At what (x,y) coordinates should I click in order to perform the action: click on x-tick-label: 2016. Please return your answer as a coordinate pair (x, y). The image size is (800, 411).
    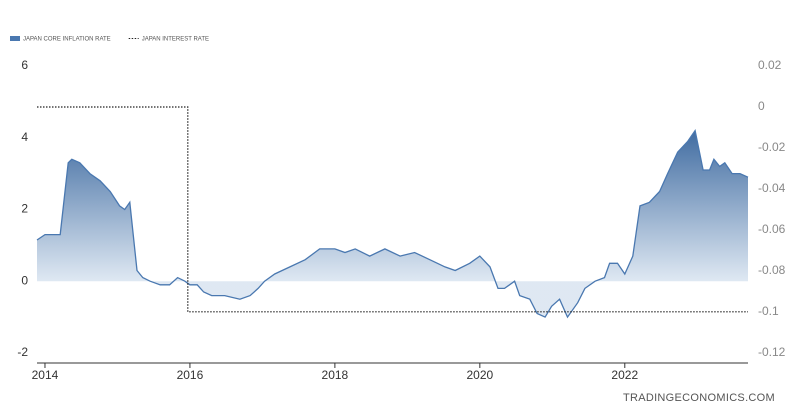
    Looking at the image, I should click on (190, 375).